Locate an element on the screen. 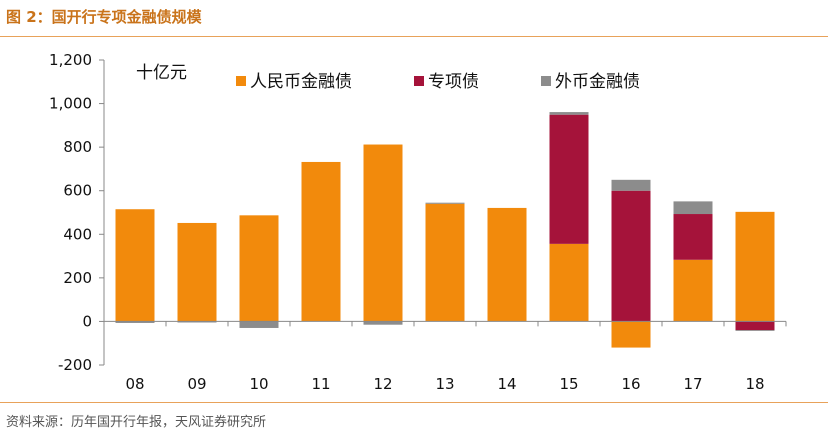  figure-title: 图 2：国开行专项金融债规模 is located at coordinates (104, 17).